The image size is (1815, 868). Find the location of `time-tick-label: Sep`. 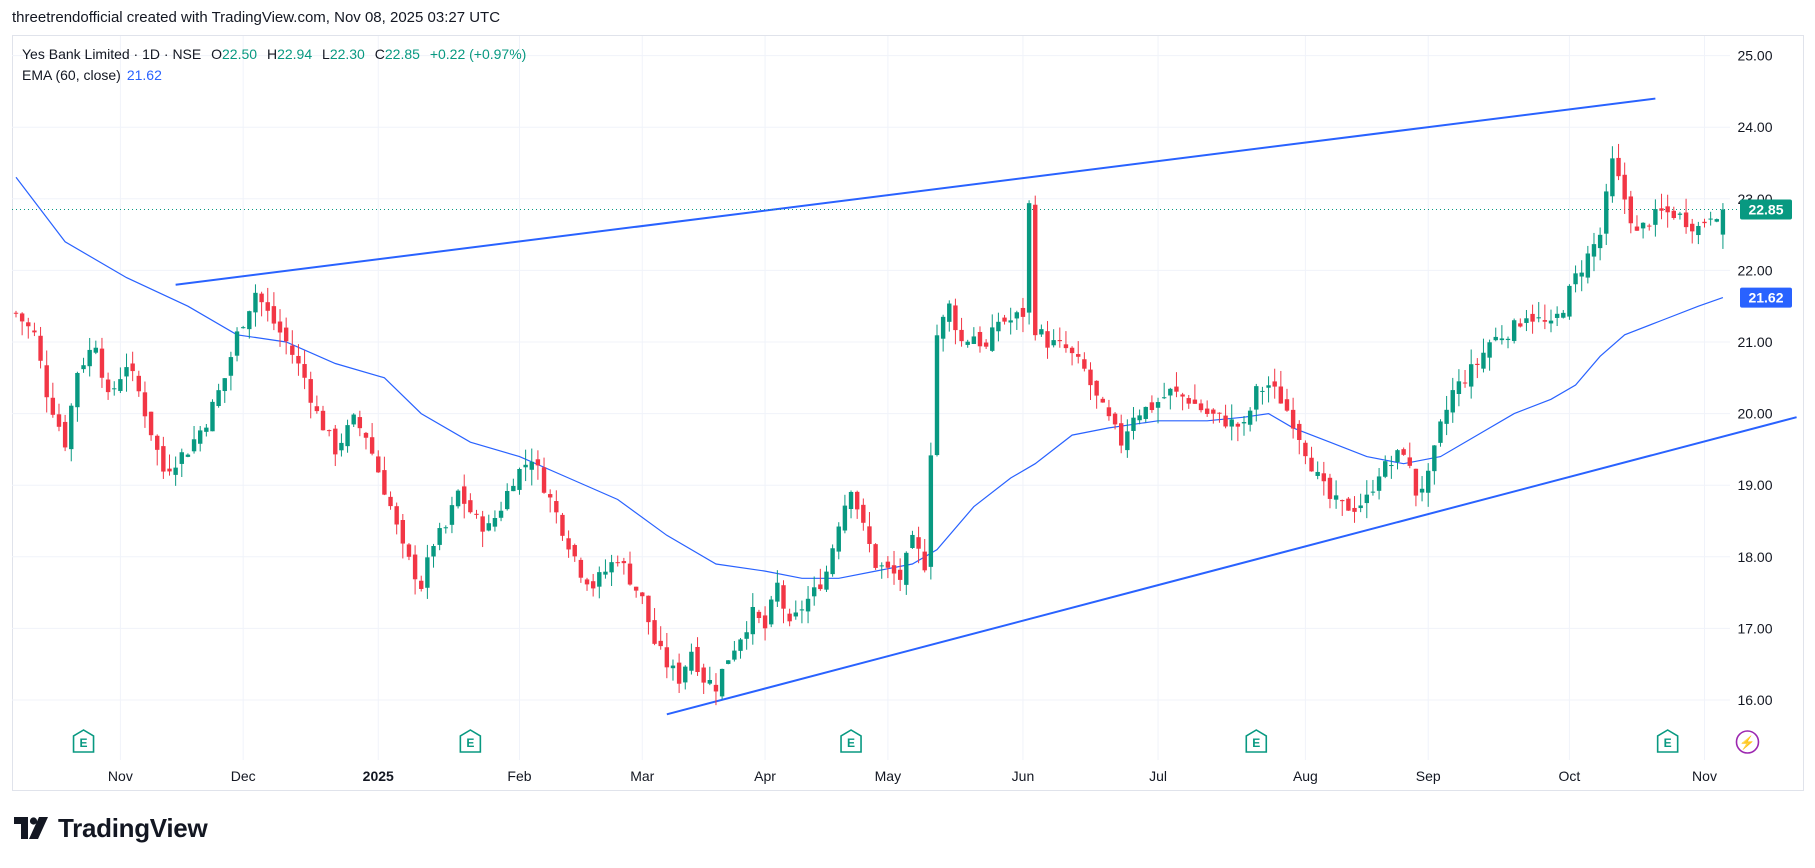

time-tick-label: Sep is located at coordinates (1428, 776).